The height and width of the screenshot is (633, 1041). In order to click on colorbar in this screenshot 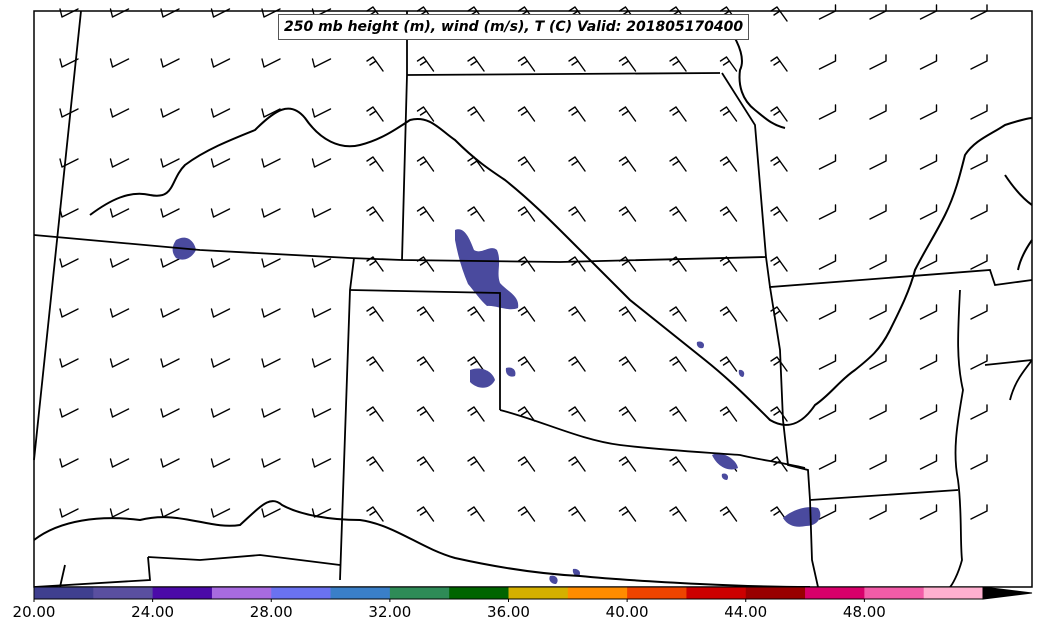, I will do `click(533, 594)`.